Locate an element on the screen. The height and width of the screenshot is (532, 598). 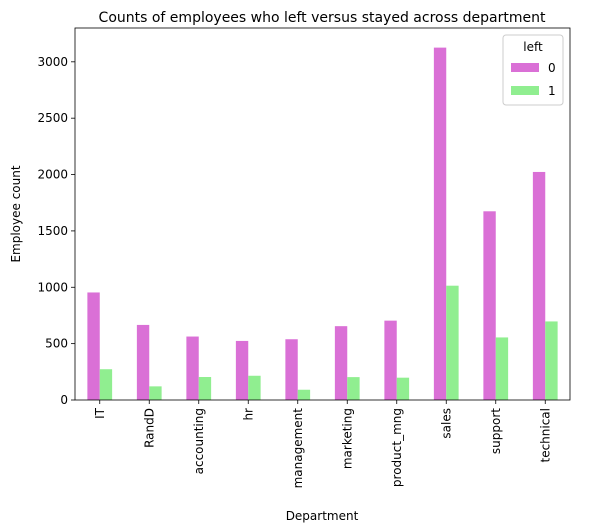
x-axis-label: Department is located at coordinates (322, 516).